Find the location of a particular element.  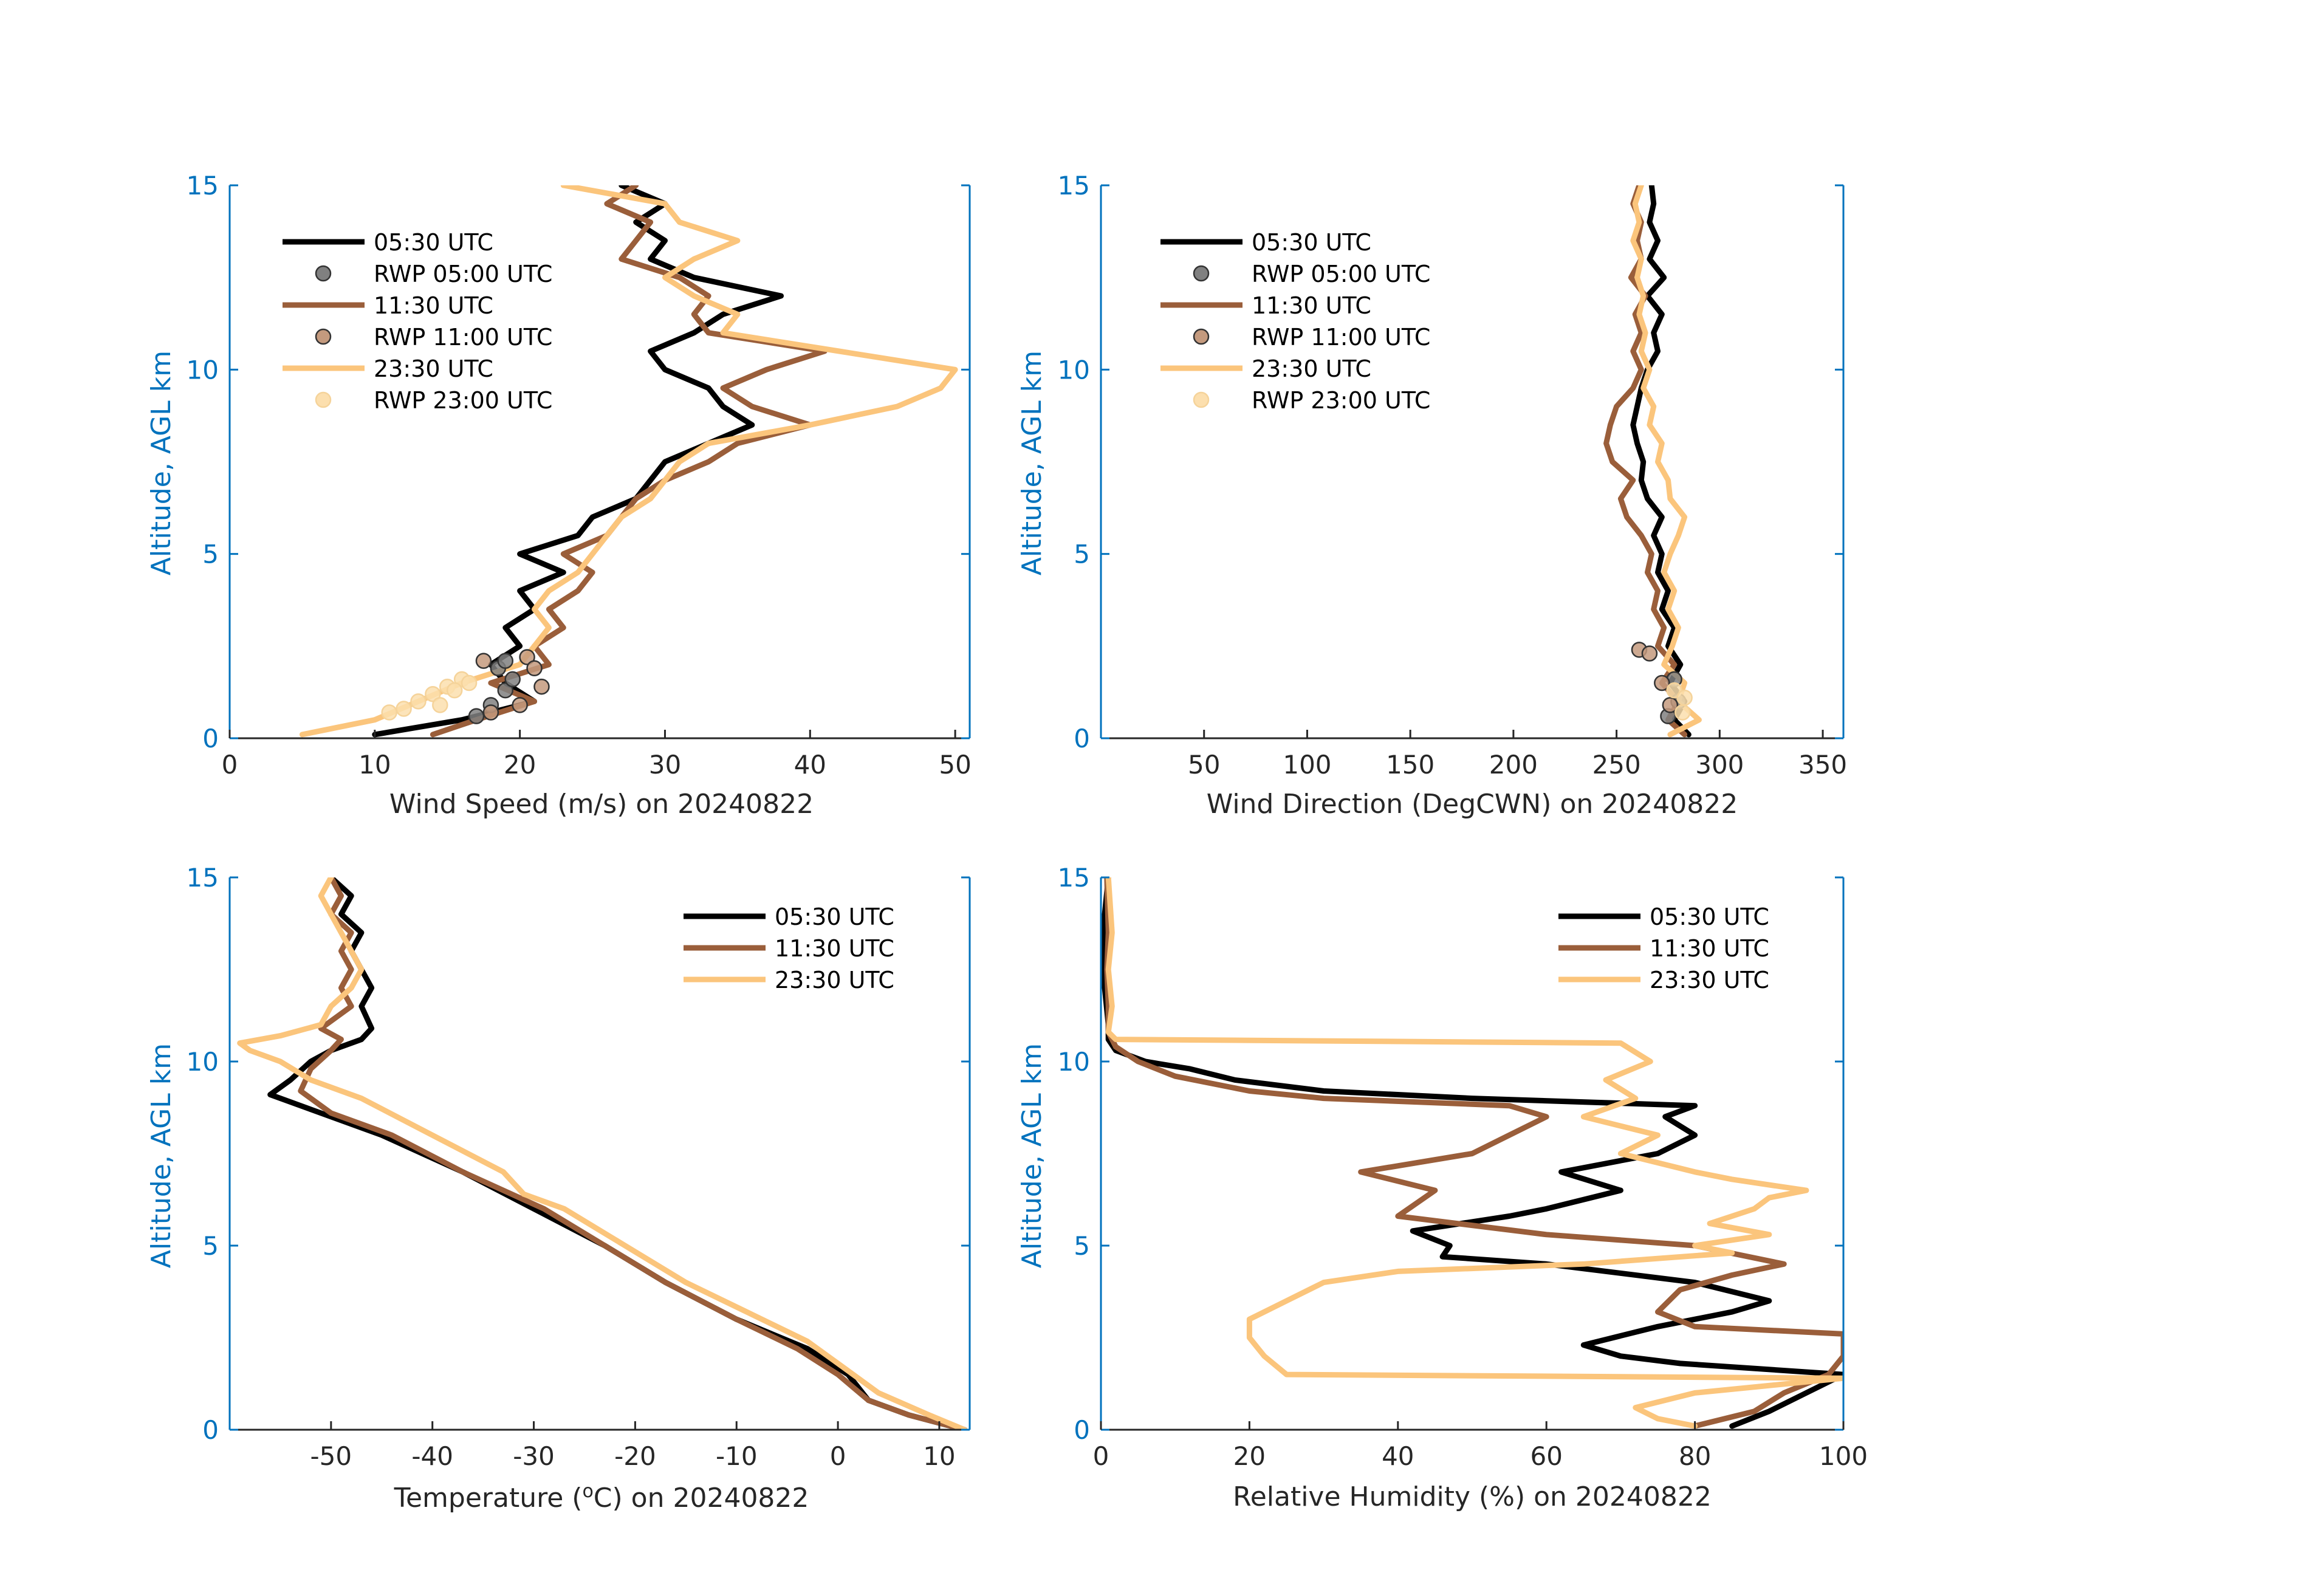

wind-speed-legend-label-c1130: 11:30 UTC is located at coordinates (433, 305).